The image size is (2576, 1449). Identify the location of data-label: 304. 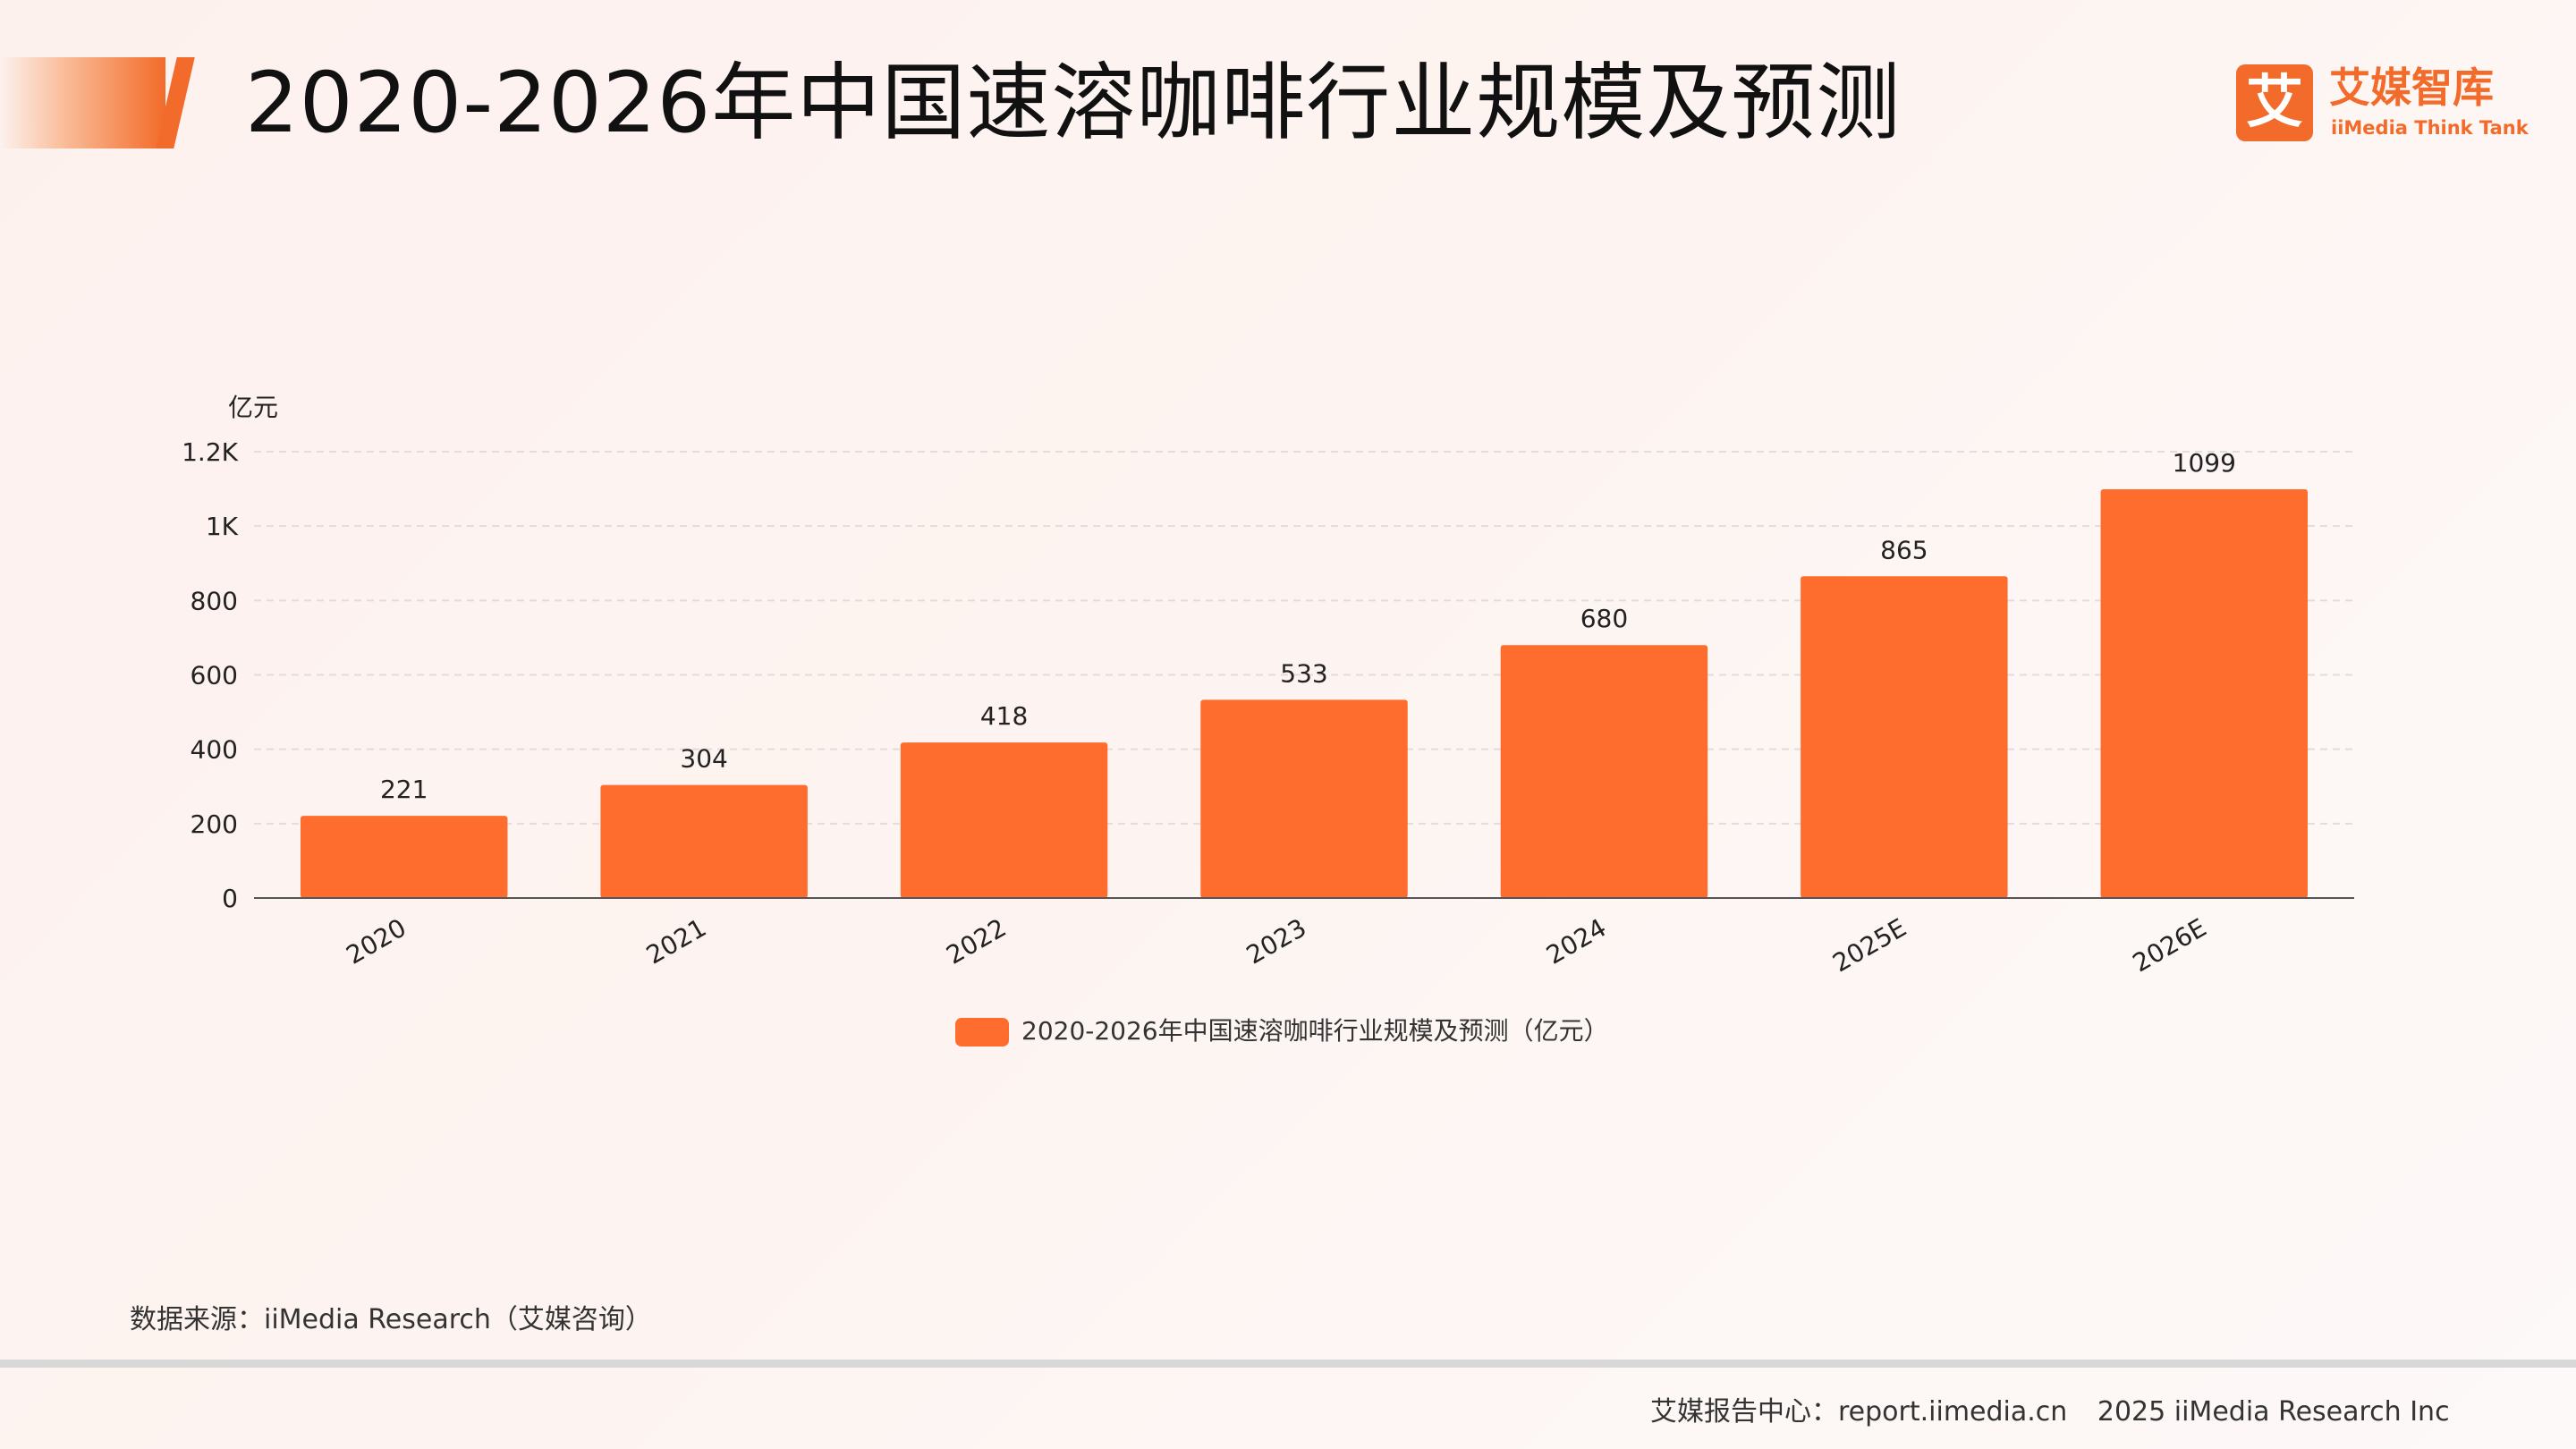
(703, 759).